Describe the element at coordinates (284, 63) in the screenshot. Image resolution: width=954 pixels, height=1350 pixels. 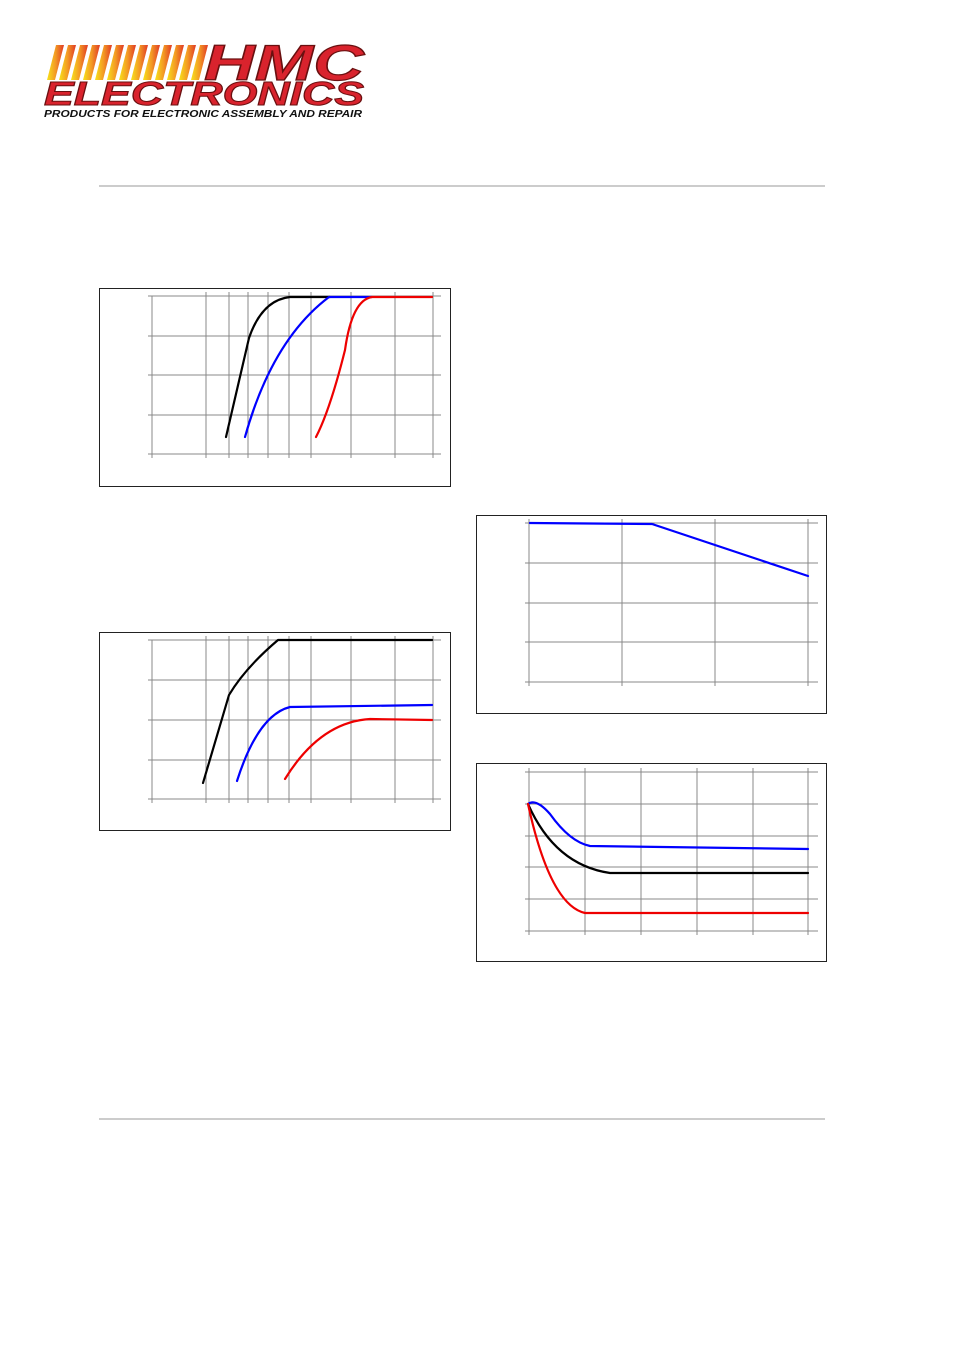
I see `logo-brand: HMC` at that location.